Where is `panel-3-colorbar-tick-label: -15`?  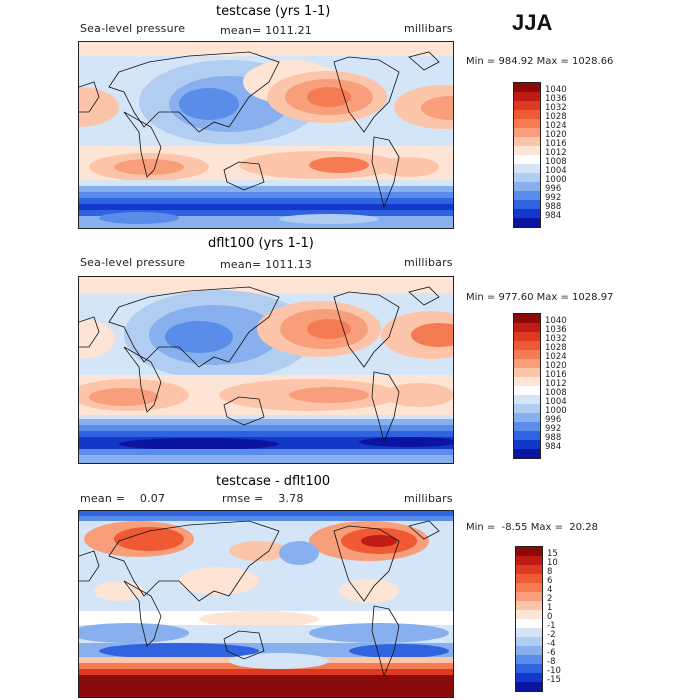 panel-3-colorbar-tick-label: -15 is located at coordinates (554, 680).